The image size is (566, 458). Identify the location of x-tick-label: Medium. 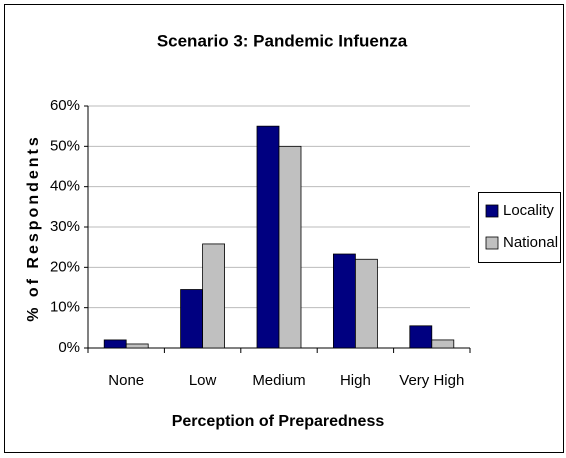
(278, 380).